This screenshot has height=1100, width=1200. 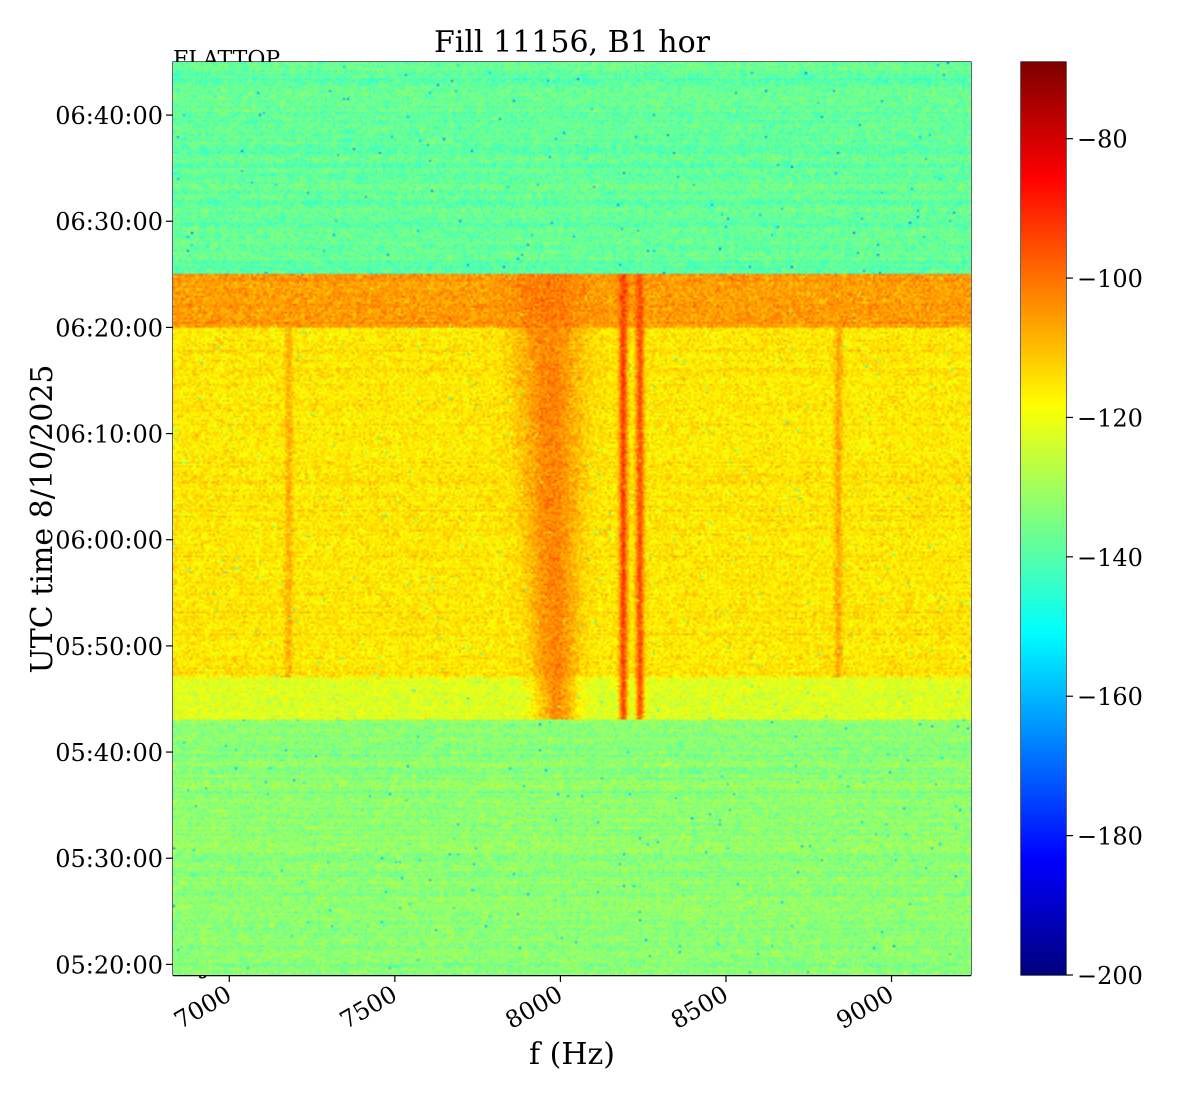 What do you see at coordinates (572, 42) in the screenshot?
I see `chart-title: Fill 11156, B1 hor` at bounding box center [572, 42].